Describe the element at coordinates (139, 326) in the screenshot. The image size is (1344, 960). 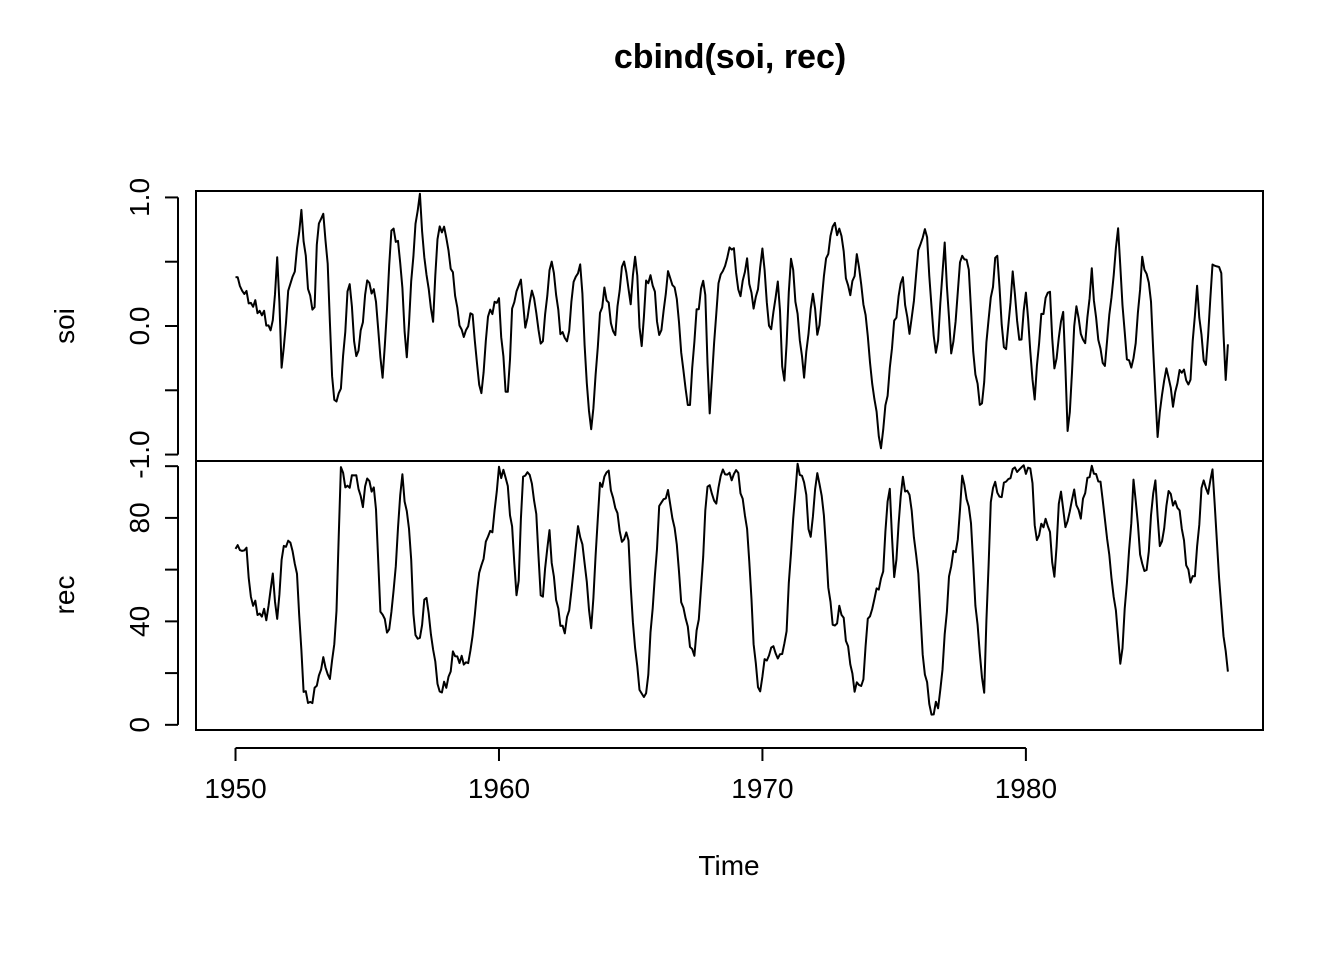
I see `soi-y-tick-label: 0.0` at that location.